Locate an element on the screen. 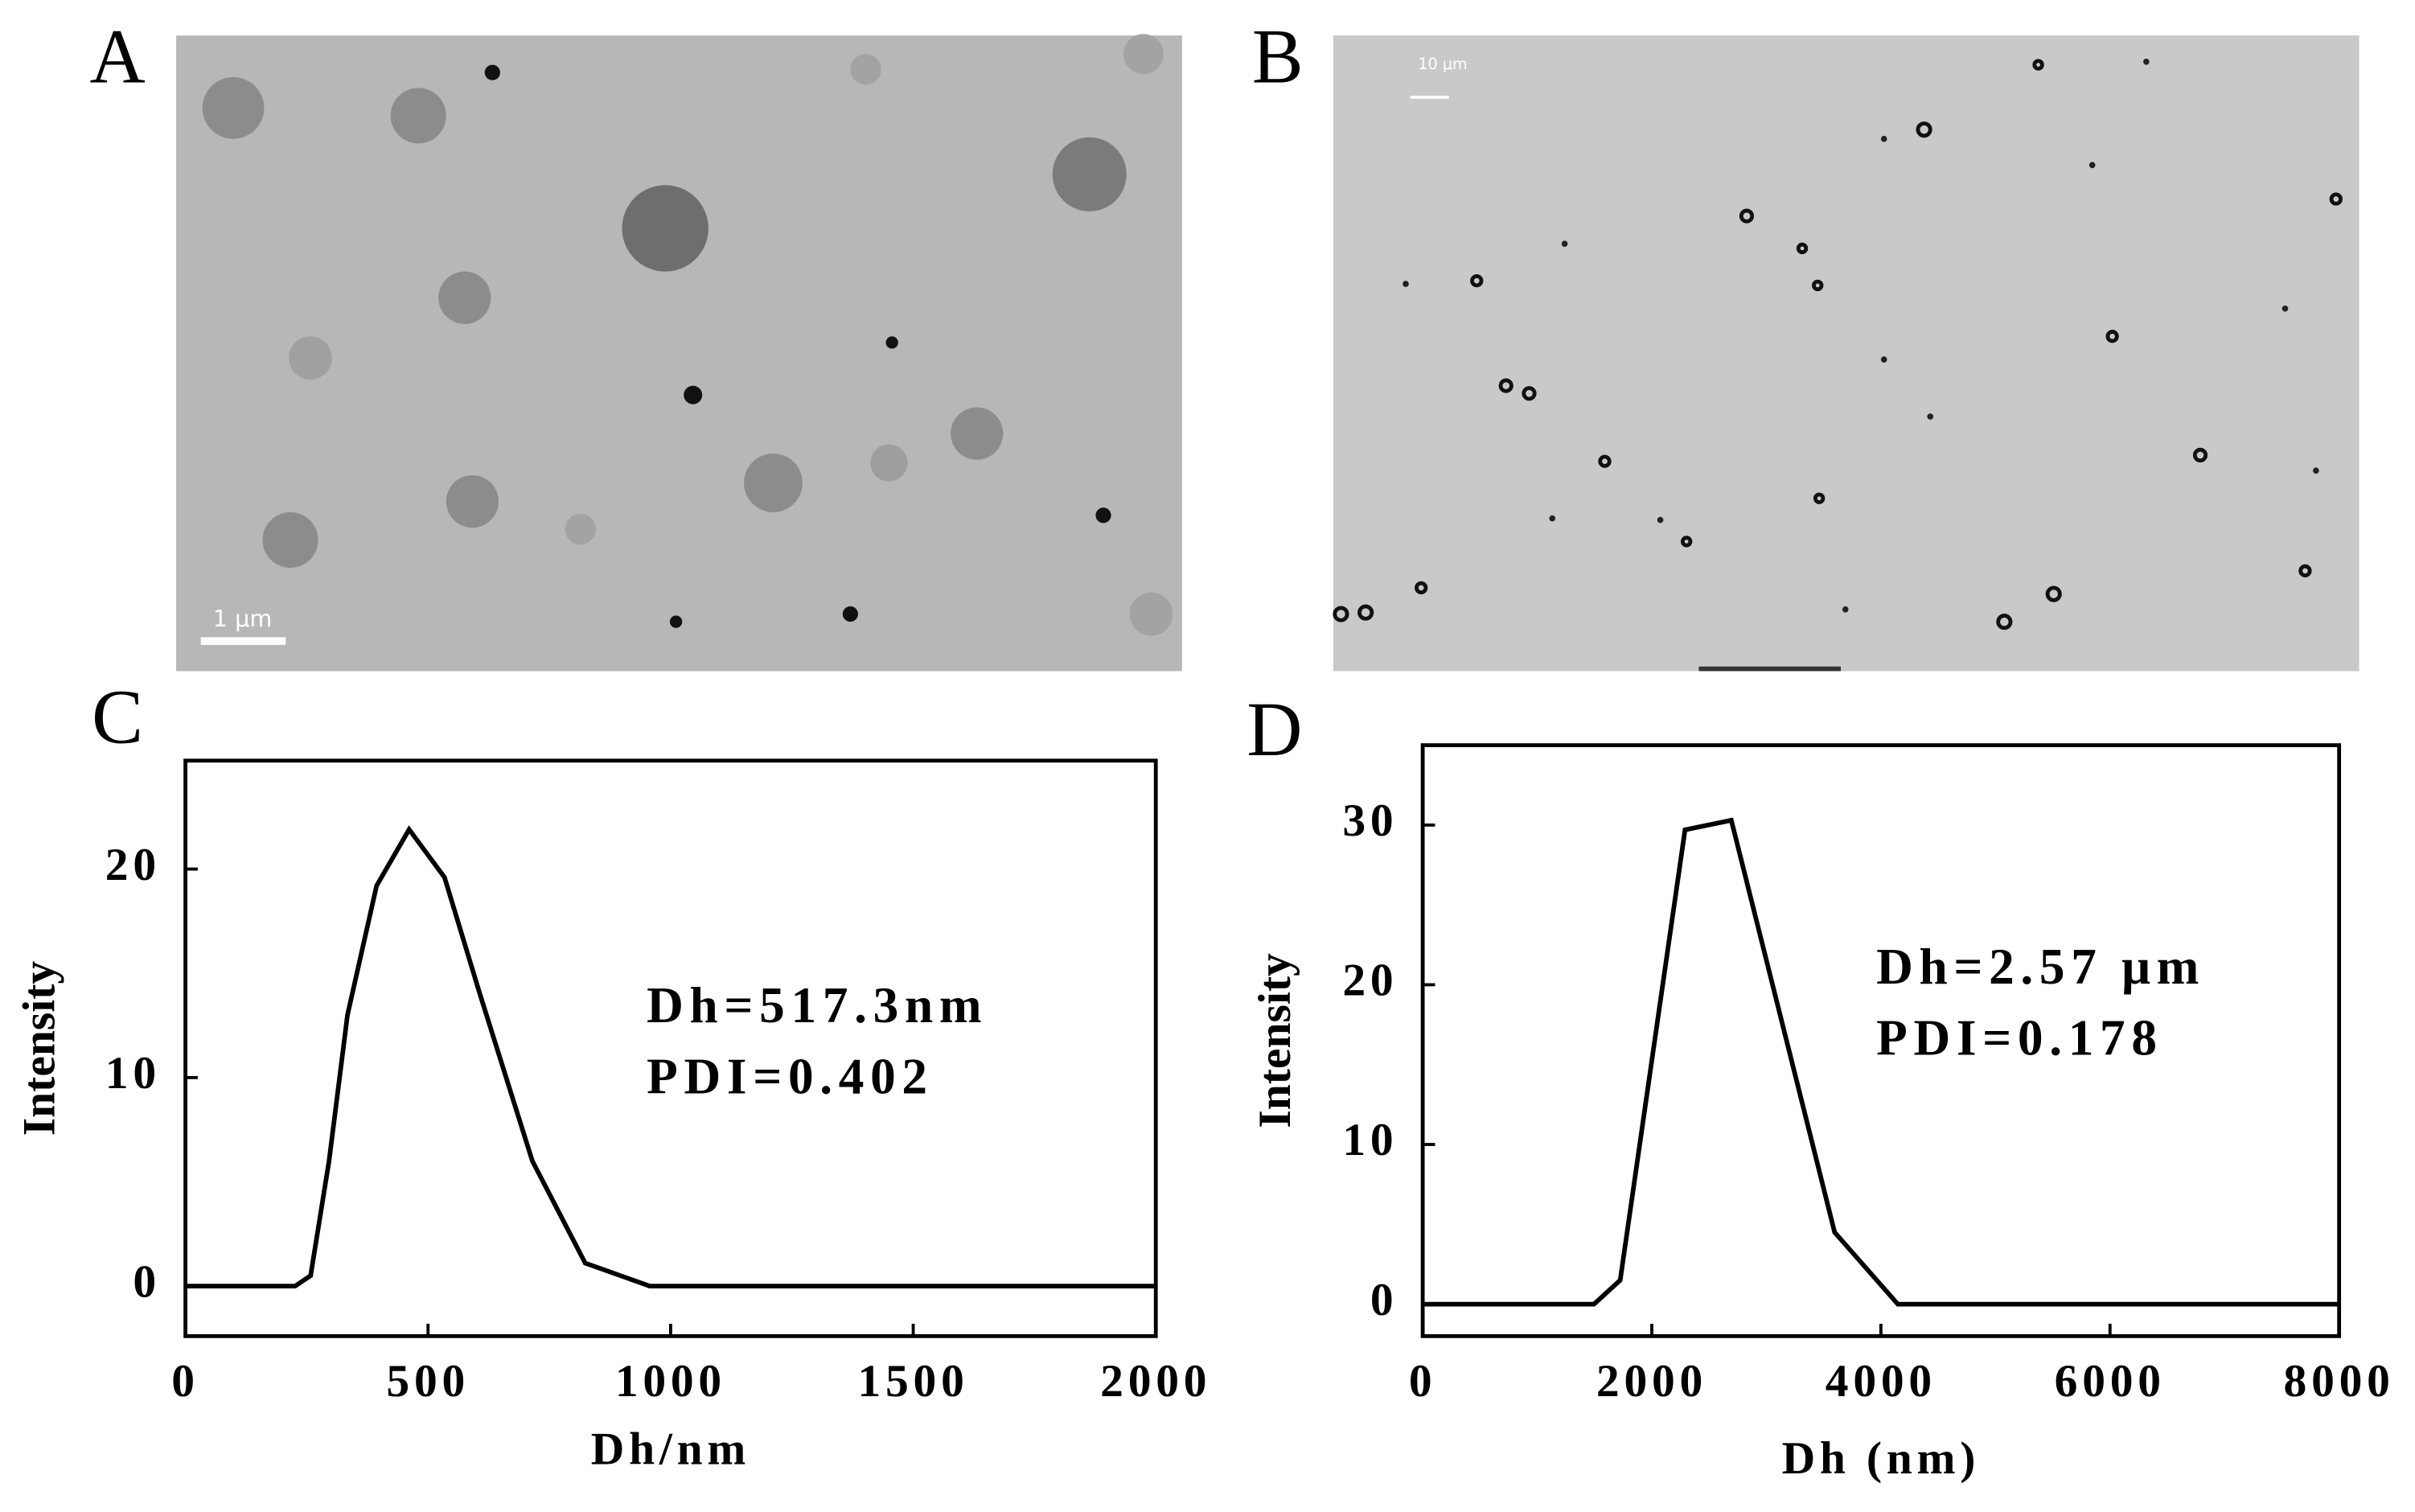 The image size is (2415, 1512). x-tick-label: 4000 is located at coordinates (1881, 1382).